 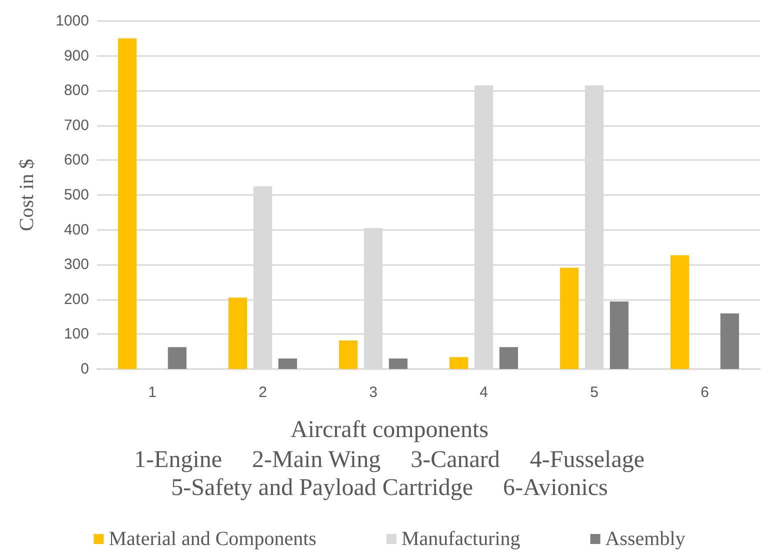 What do you see at coordinates (84, 369) in the screenshot?
I see `y-tick-label: 0` at bounding box center [84, 369].